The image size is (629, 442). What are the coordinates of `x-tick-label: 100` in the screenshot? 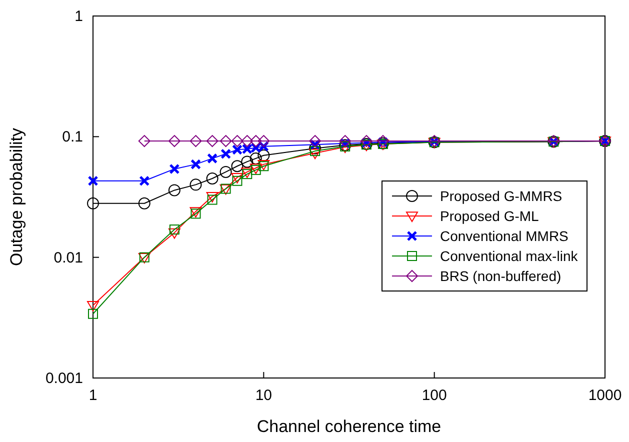 It's located at (434, 395).